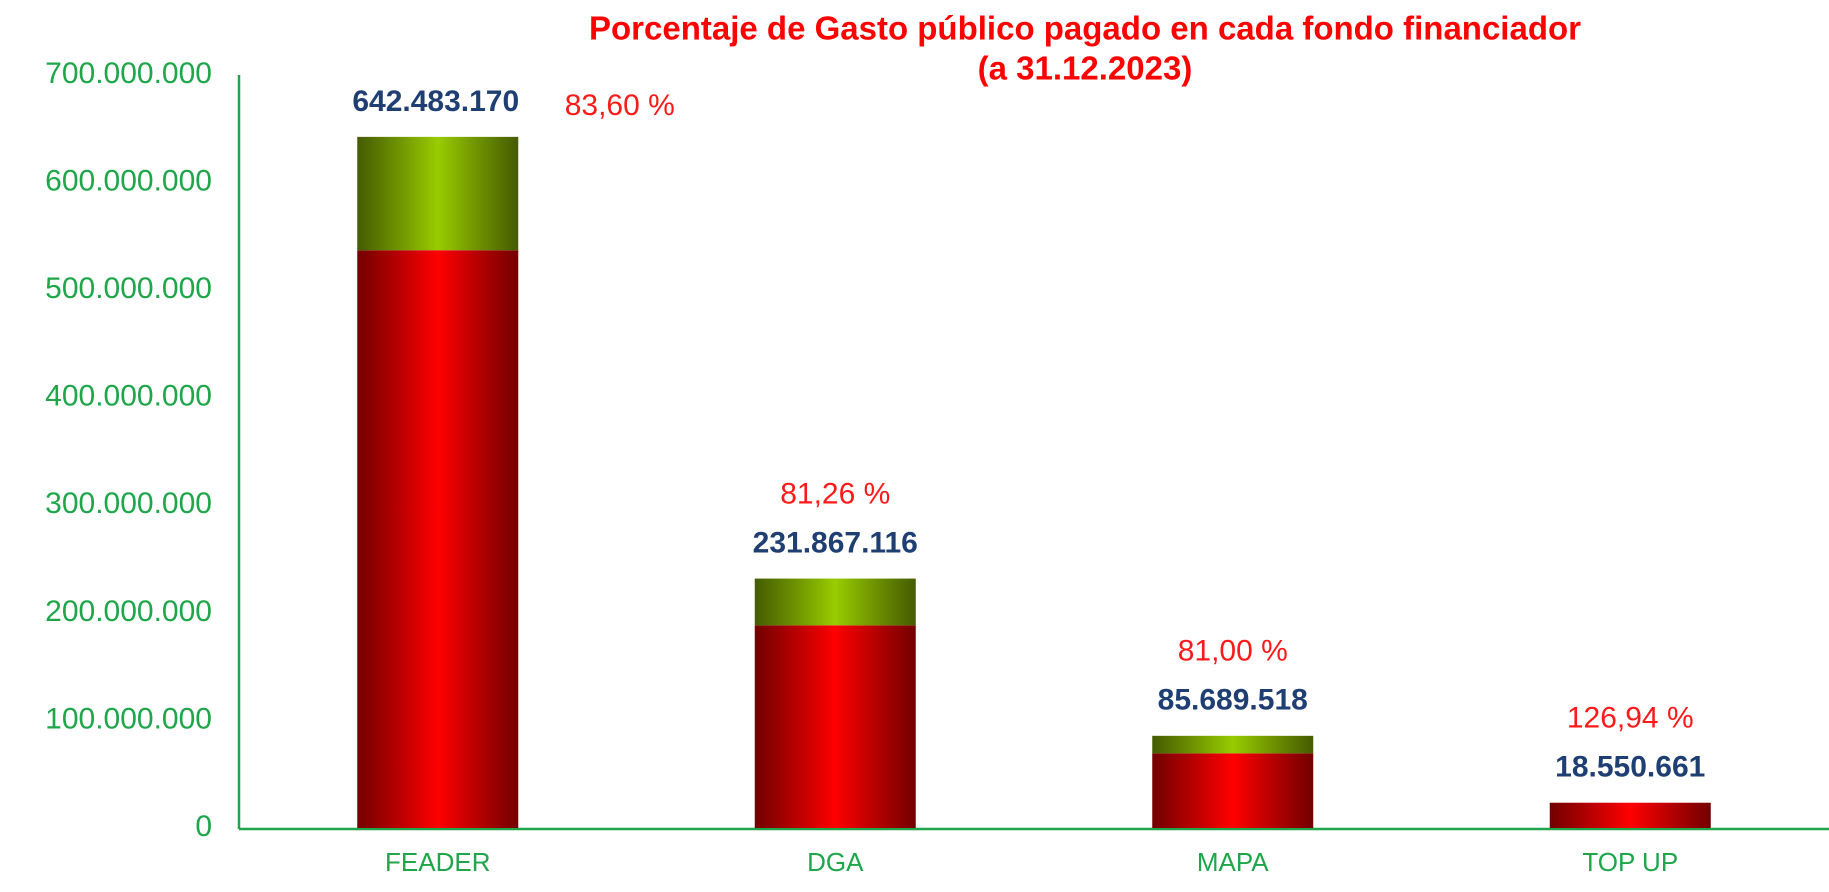 This screenshot has height=892, width=1829. What do you see at coordinates (620, 105) in the screenshot?
I see `percent-label: 83,60 %` at bounding box center [620, 105].